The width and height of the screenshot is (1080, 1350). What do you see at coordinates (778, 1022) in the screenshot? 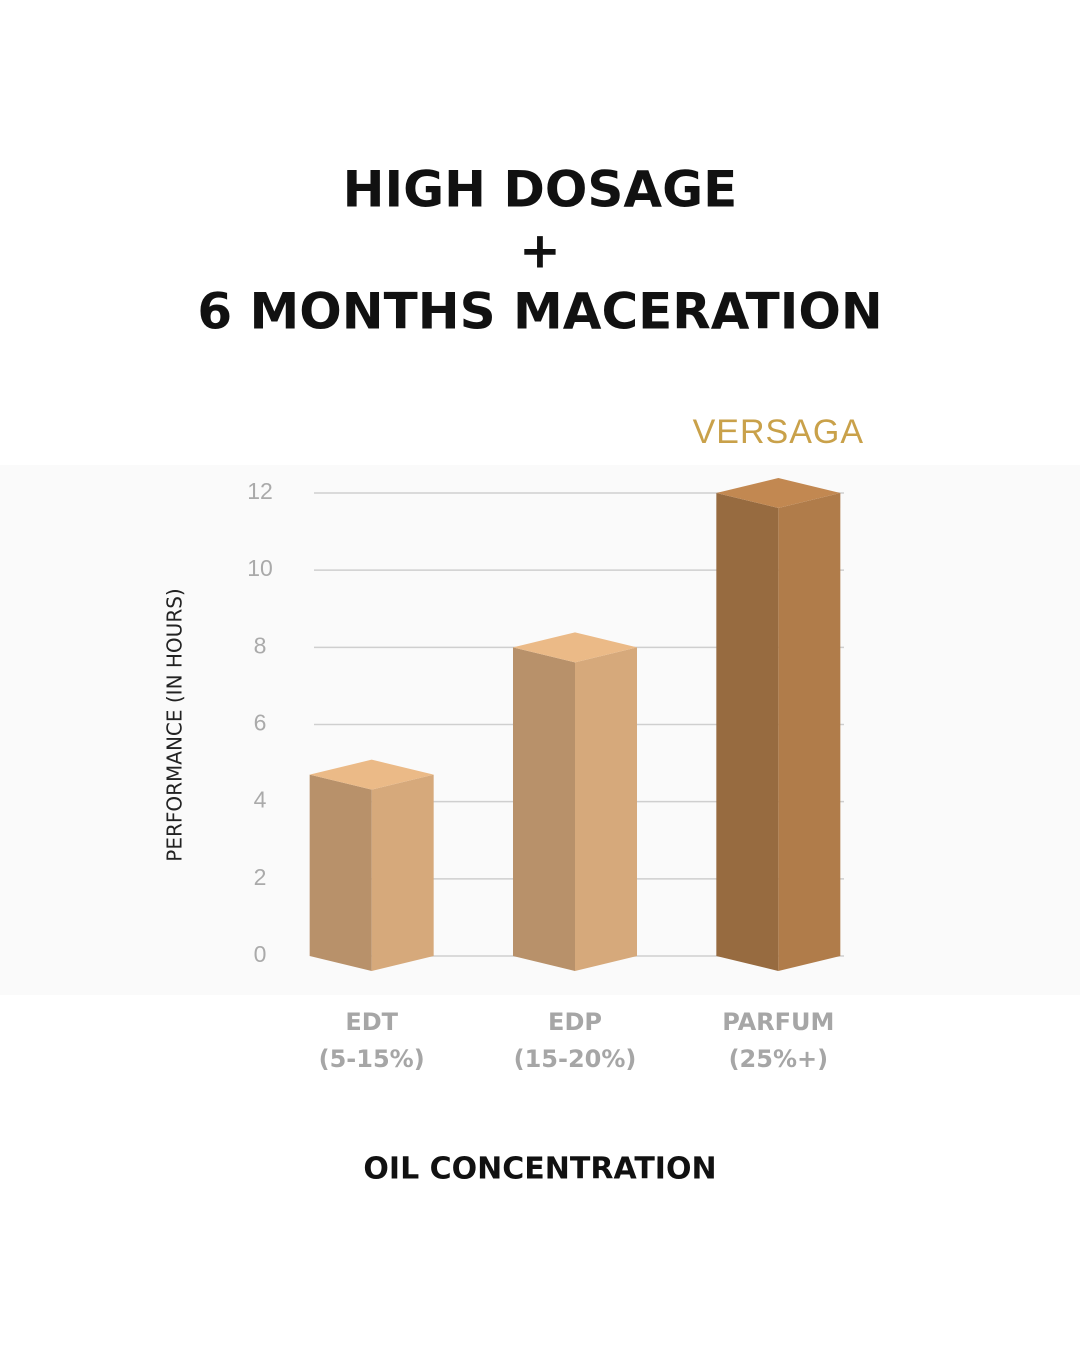
I see `x-tick-label: PARFUM` at bounding box center [778, 1022].